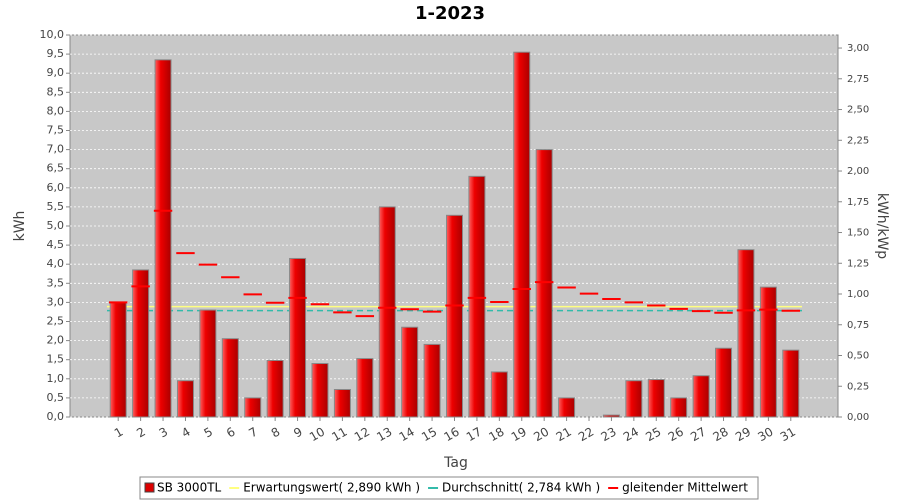 The height and width of the screenshot is (500, 900). Describe the element at coordinates (455, 463) in the screenshot. I see `x-axis-label: Tag` at that location.